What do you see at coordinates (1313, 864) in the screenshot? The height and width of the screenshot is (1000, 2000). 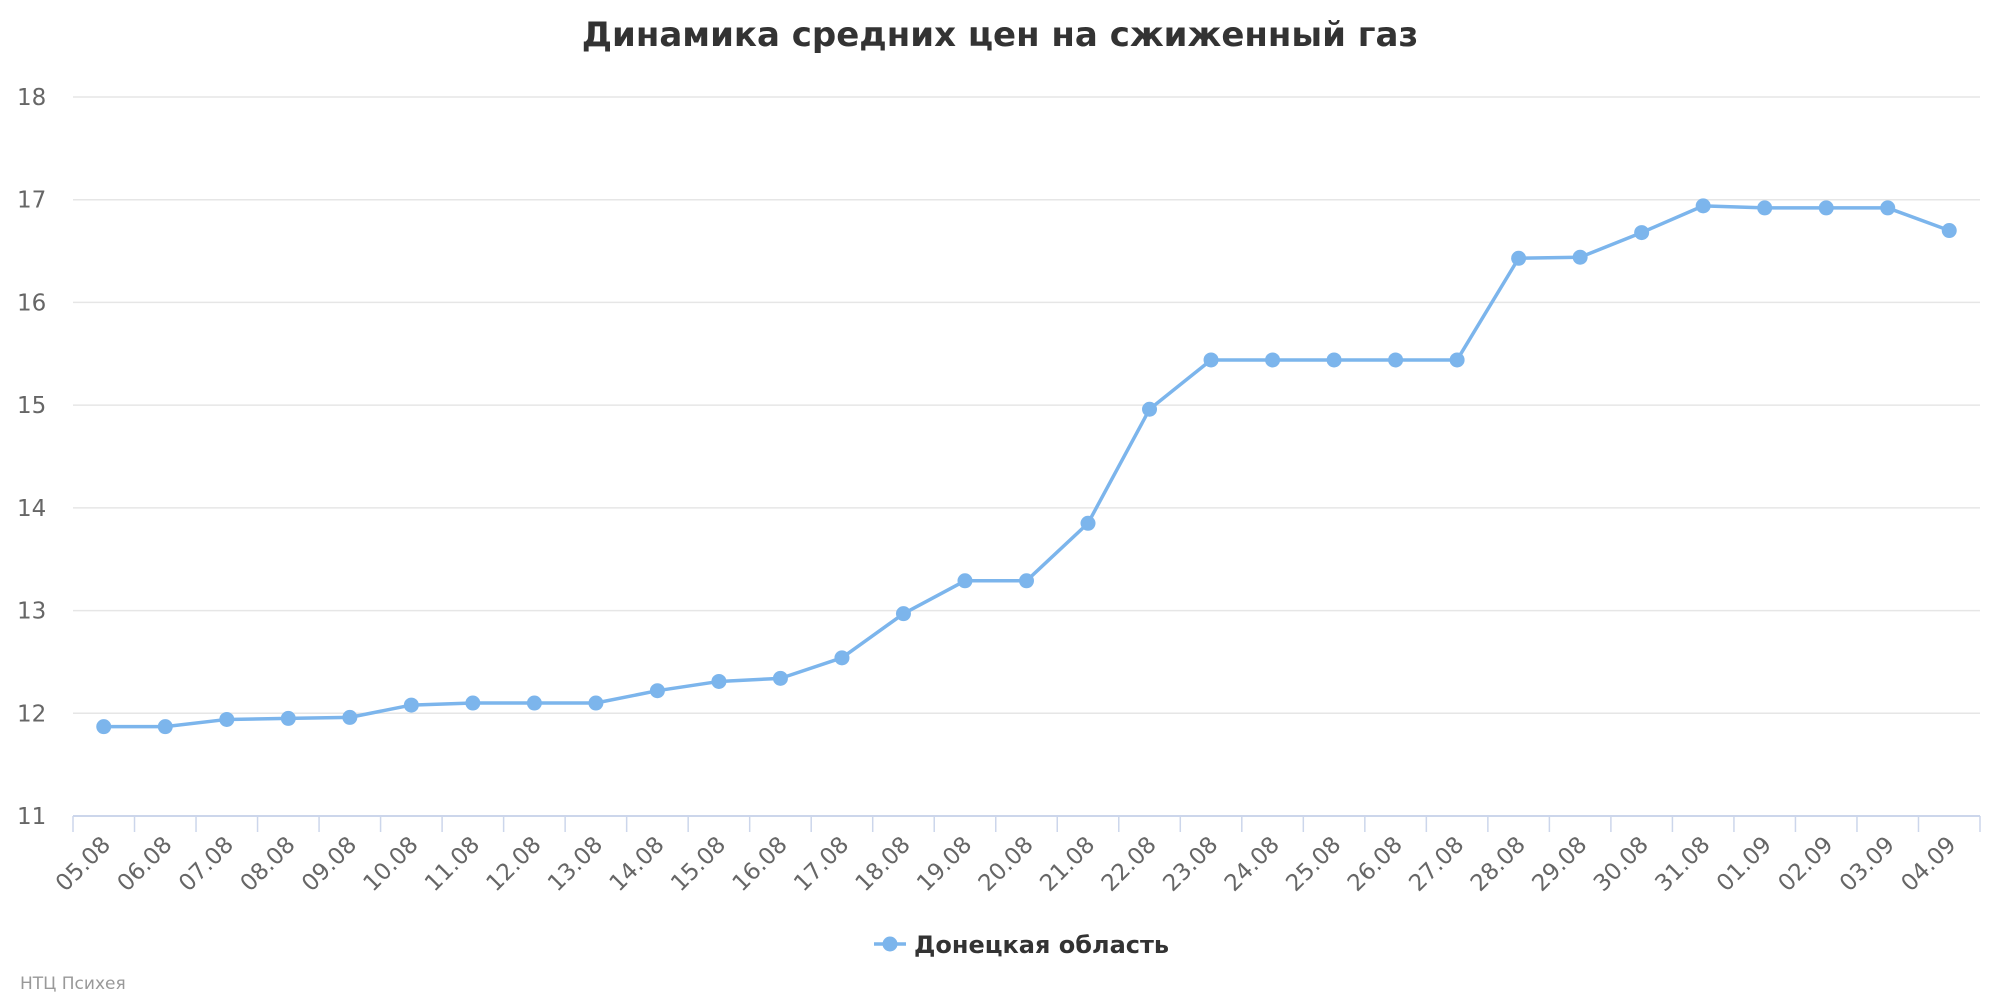 I see `x-tick-label: 25.08` at bounding box center [1313, 864].